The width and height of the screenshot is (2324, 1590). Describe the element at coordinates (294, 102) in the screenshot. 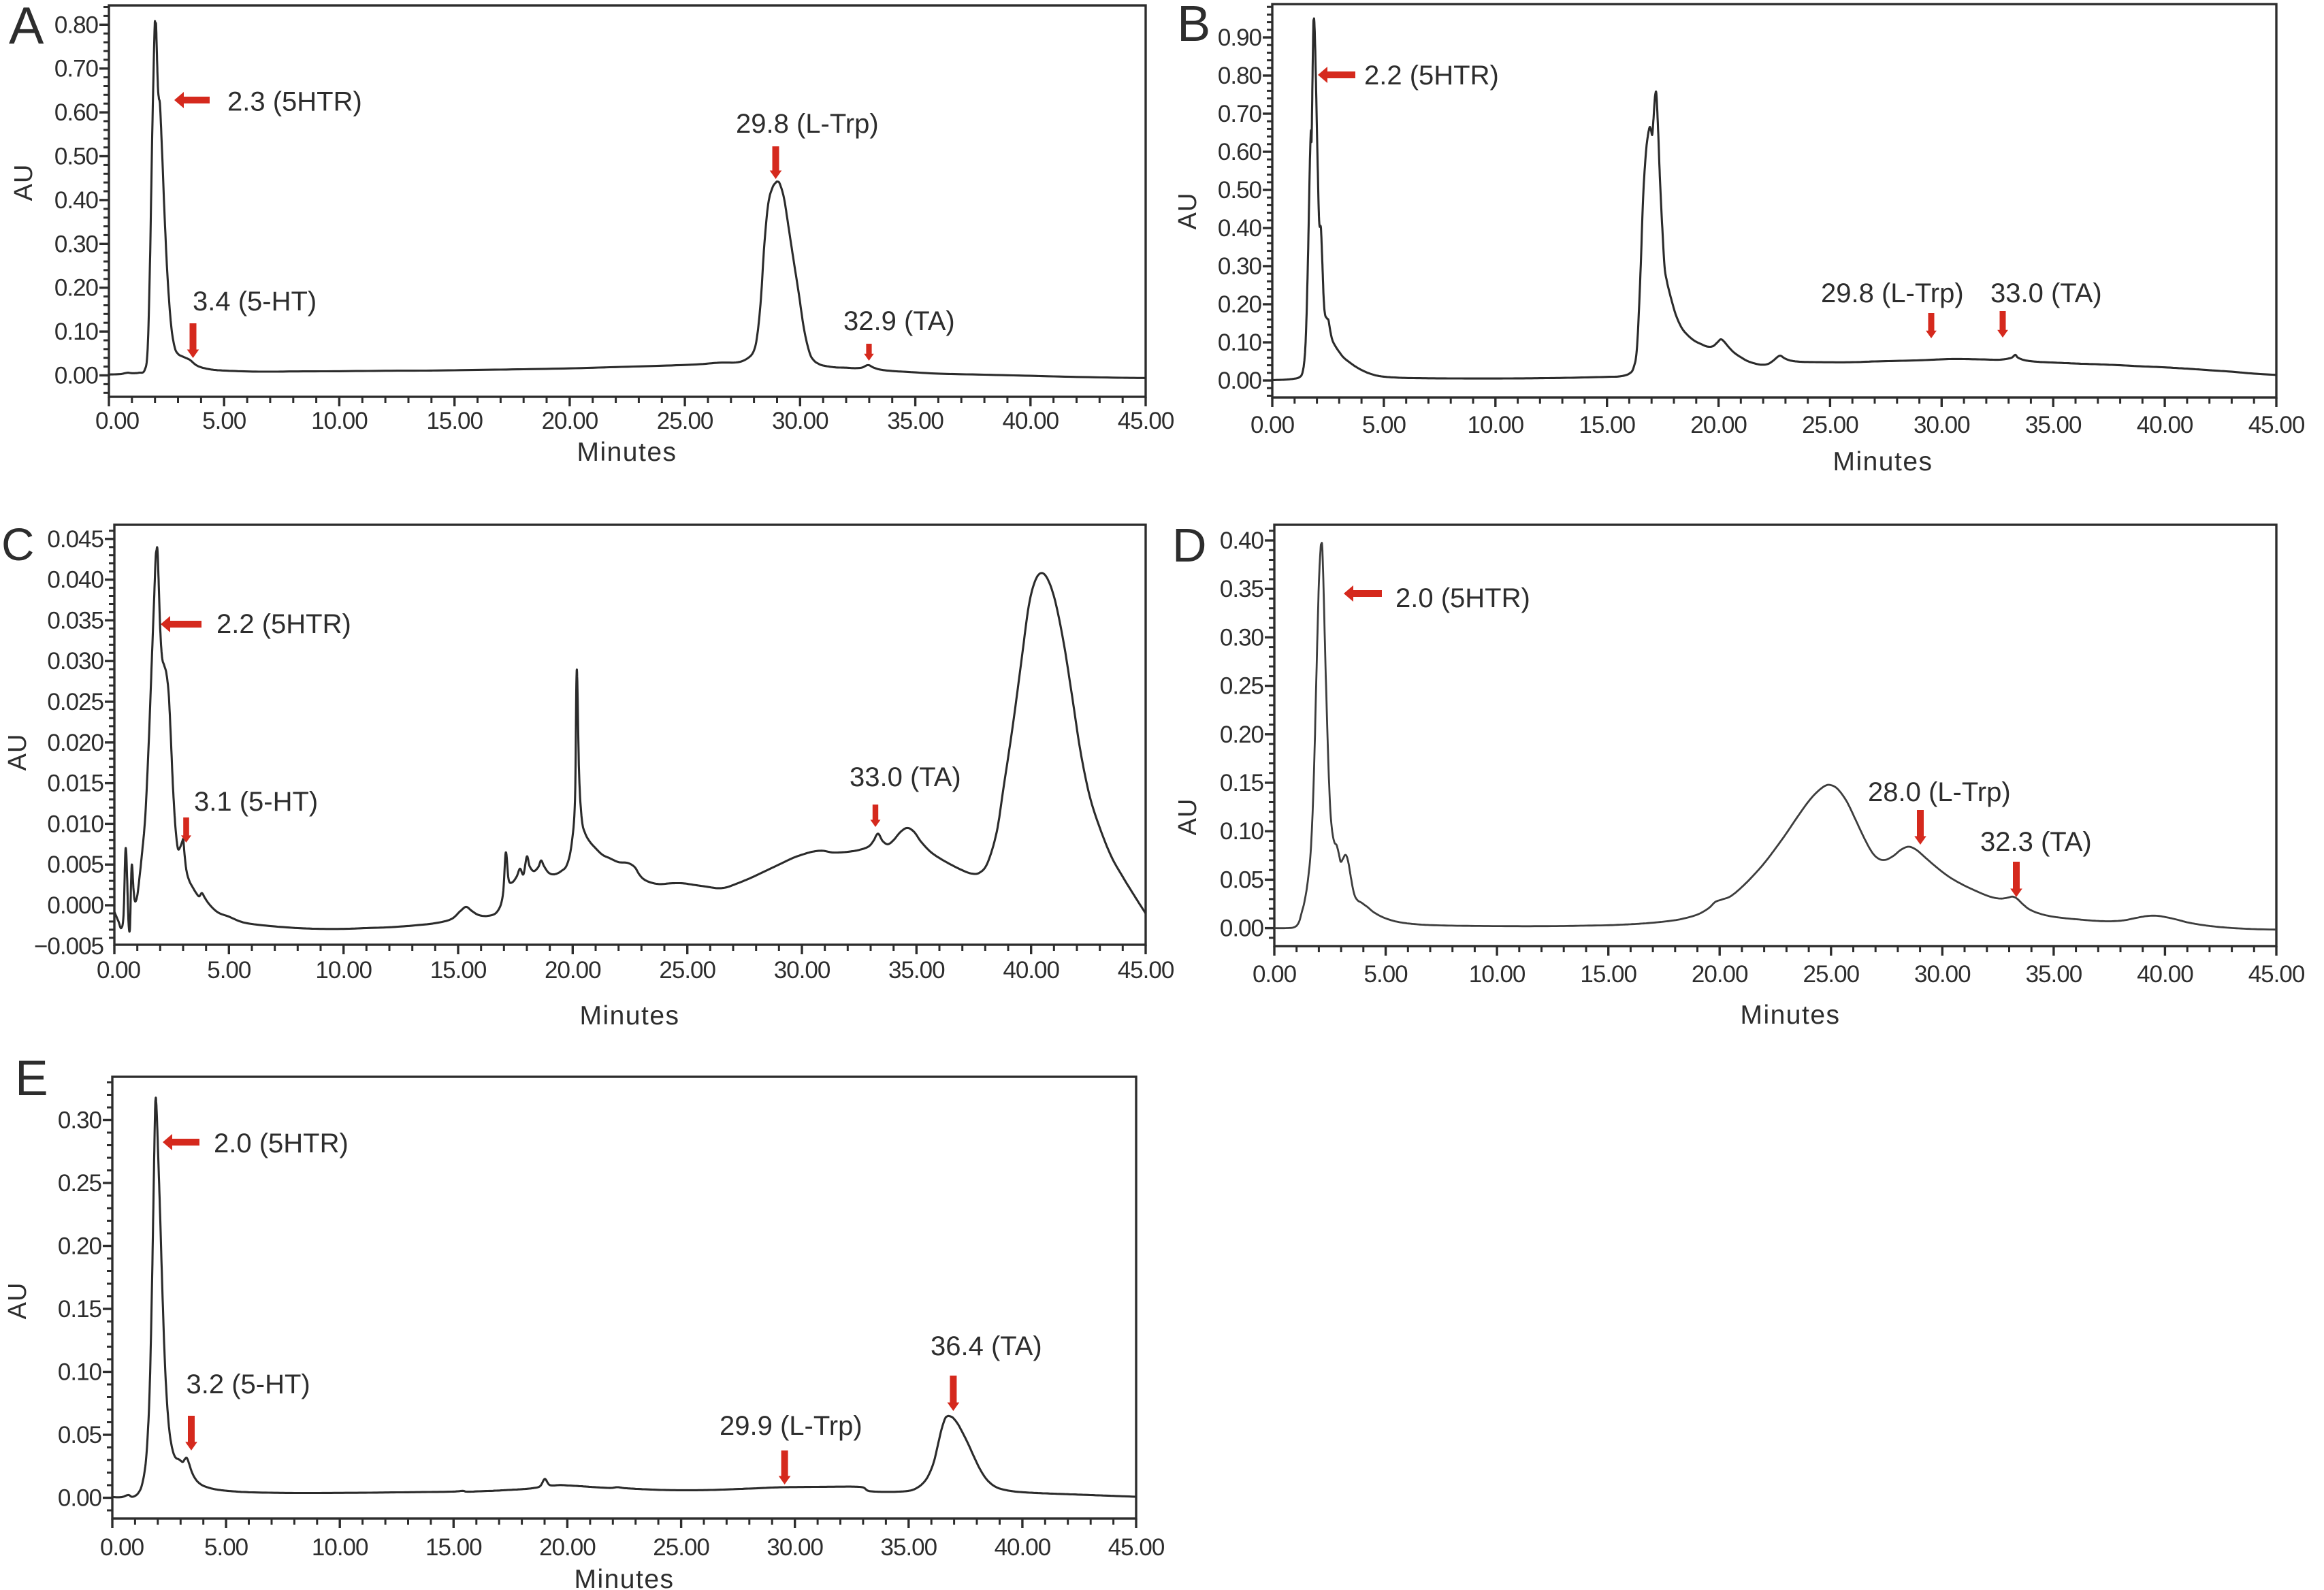

I see `svg-text: 2.3 (5HTR)` at that location.